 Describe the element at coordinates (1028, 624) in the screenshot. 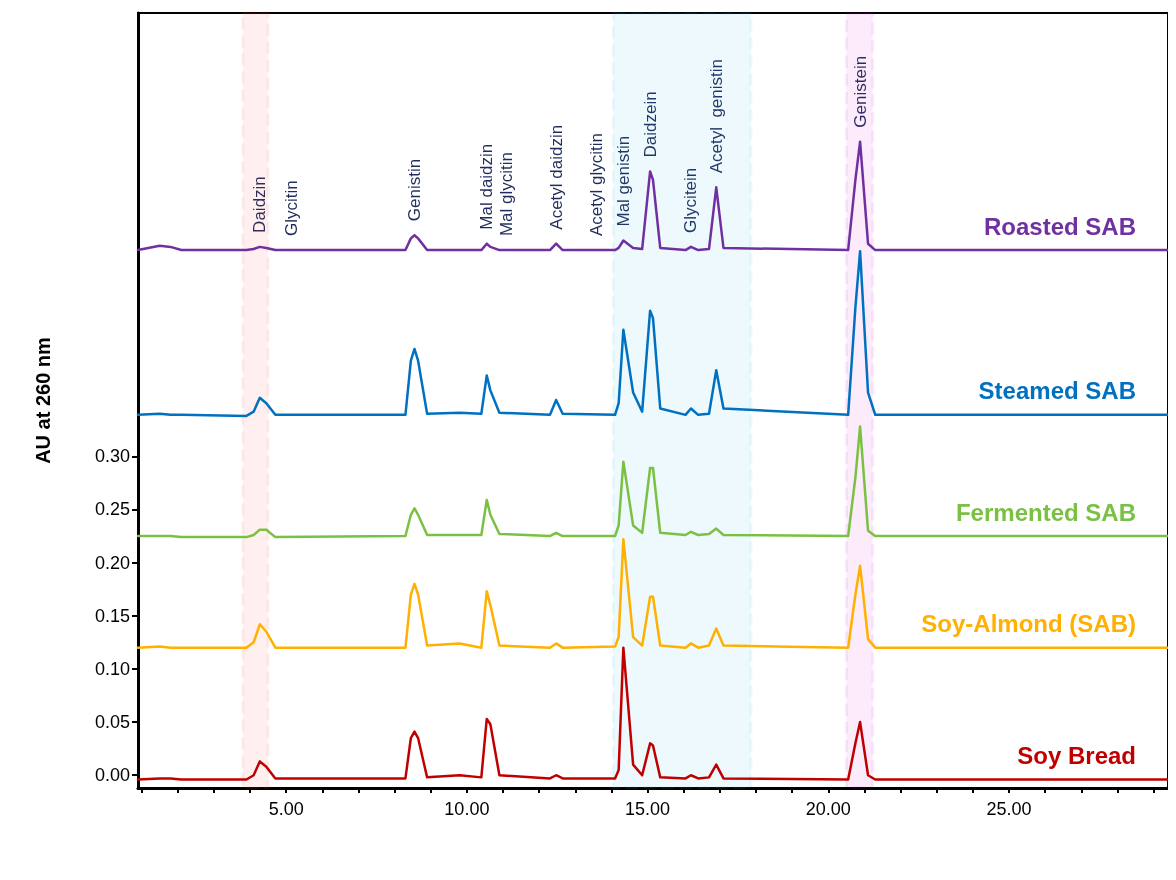

I see `series-label: Soy-Almond (SAB)` at that location.